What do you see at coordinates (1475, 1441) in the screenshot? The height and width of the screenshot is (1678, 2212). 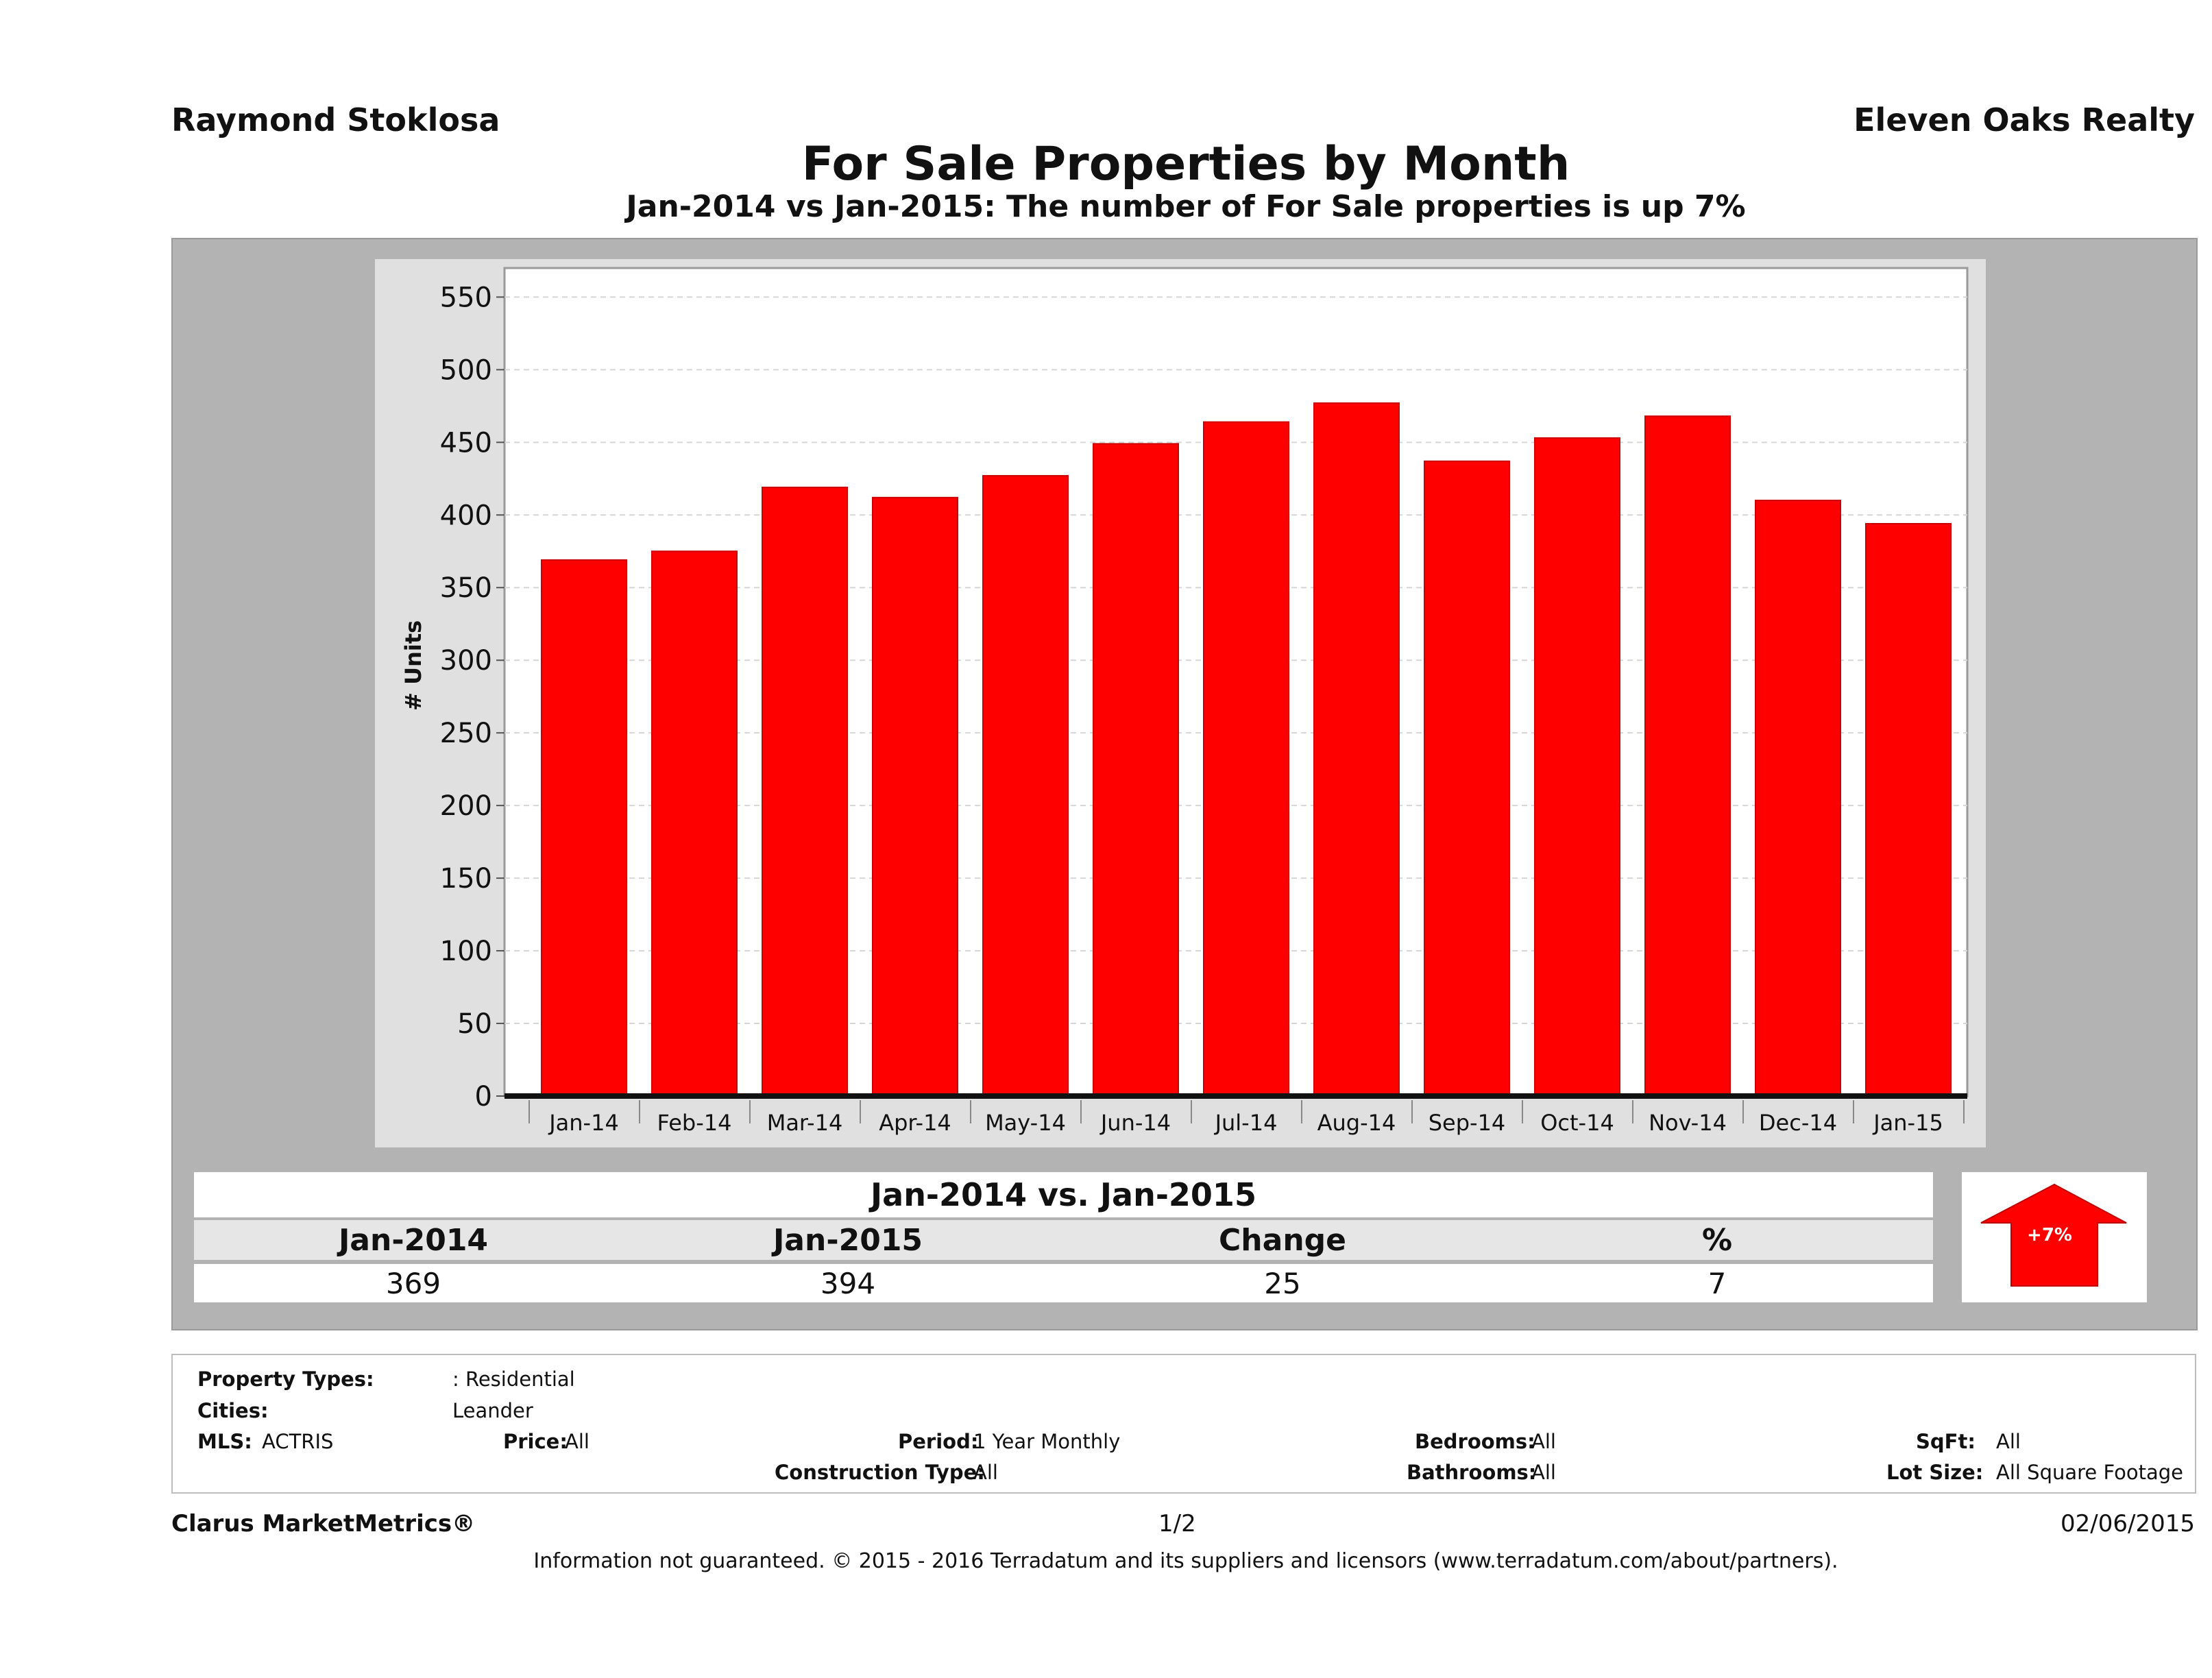 I see `bedrooms-label: Bedrooms:` at bounding box center [1475, 1441].